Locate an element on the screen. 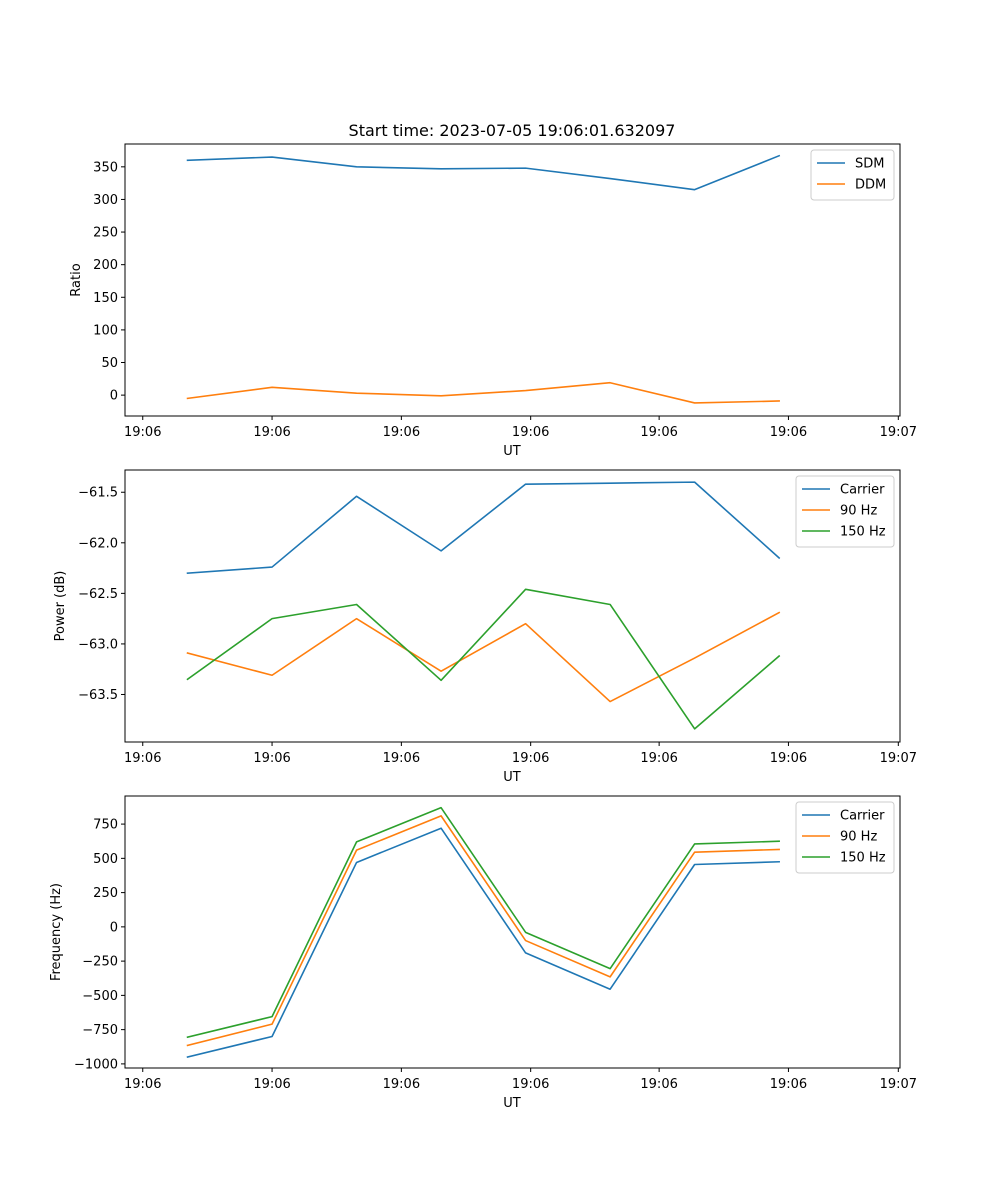 This screenshot has width=1000, height=1200. y-axis-label: Power (dB) is located at coordinates (60, 606).